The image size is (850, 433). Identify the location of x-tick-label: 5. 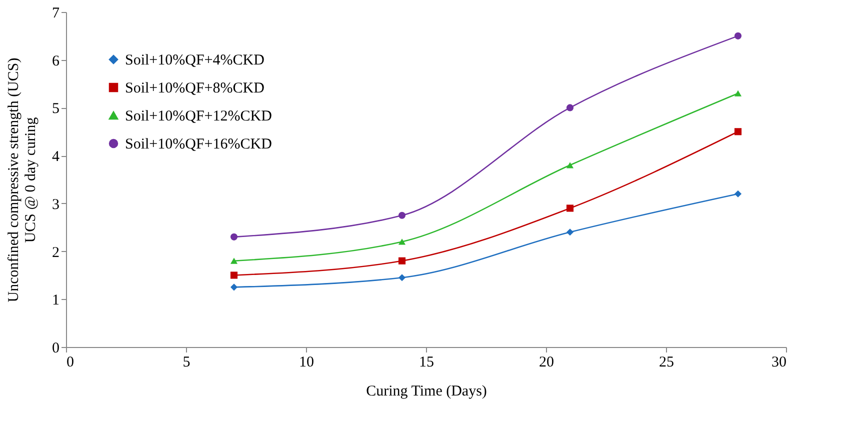
(186, 362).